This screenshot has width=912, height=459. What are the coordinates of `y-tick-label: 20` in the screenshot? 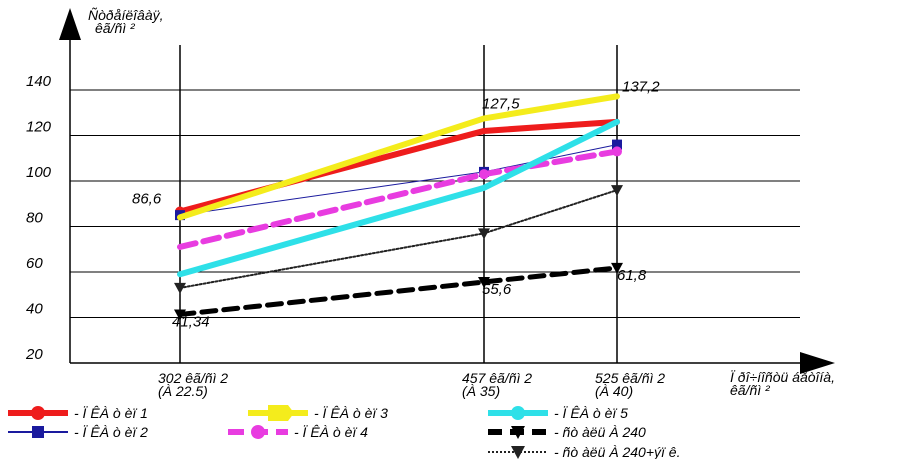 It's located at (34, 354).